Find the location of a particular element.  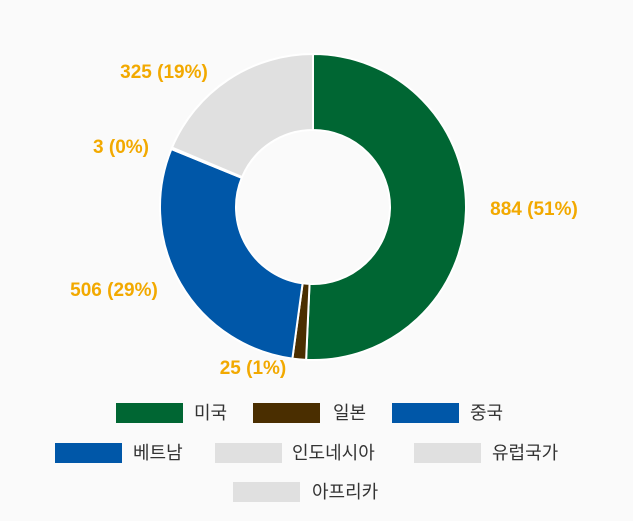

data-label-3: 506 (29%) is located at coordinates (114, 290).